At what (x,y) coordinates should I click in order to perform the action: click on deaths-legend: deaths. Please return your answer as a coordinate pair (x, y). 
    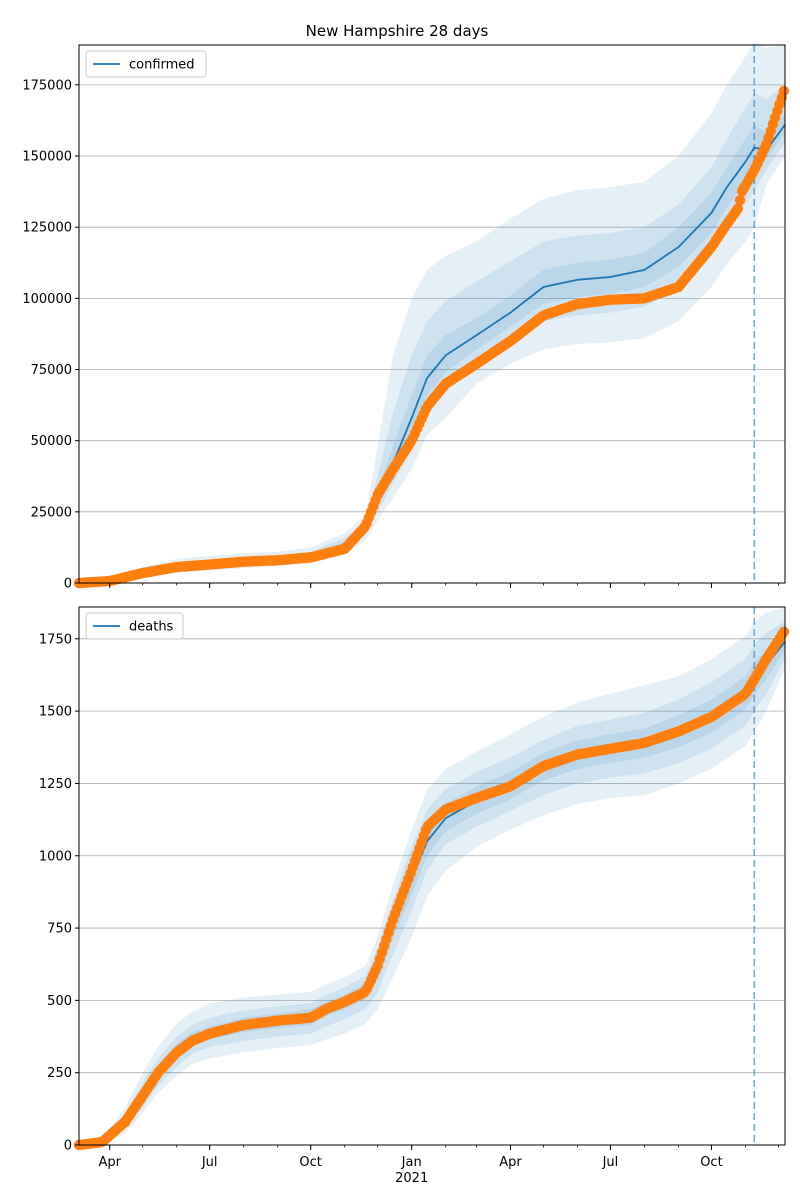
    Looking at the image, I should click on (134, 626).